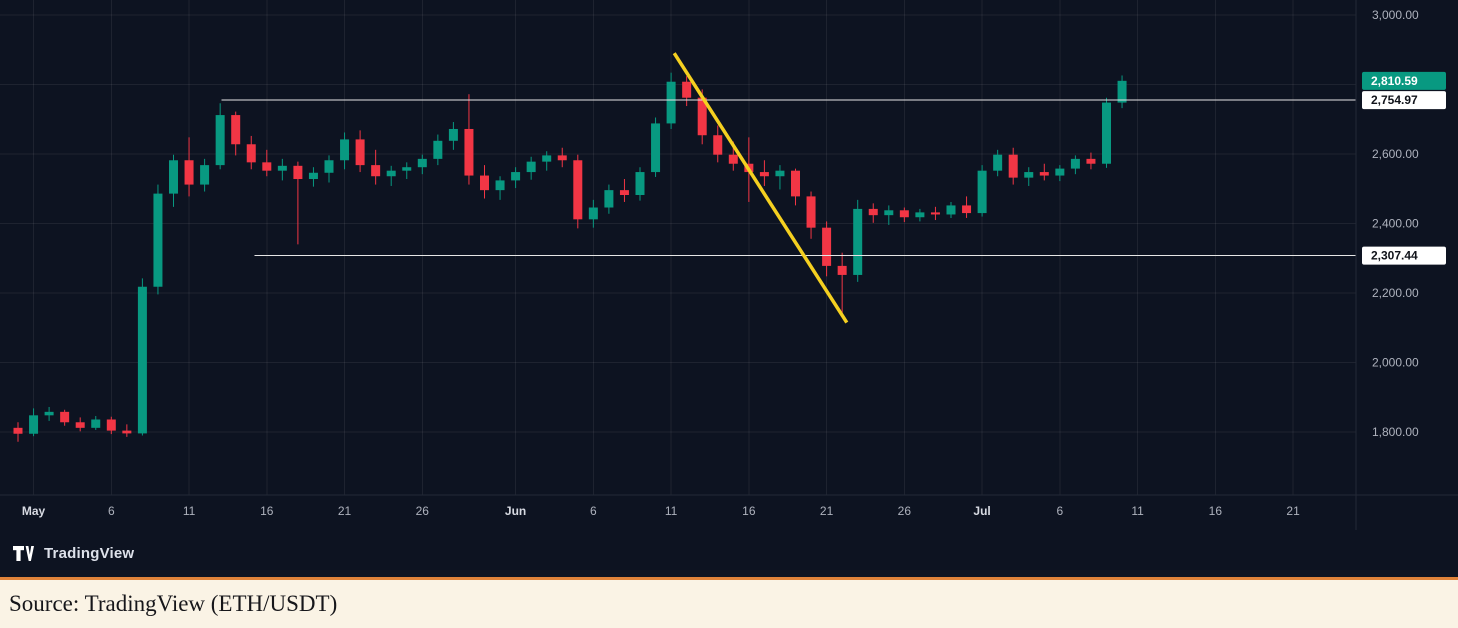  What do you see at coordinates (1395, 432) in the screenshot?
I see `price-axis-label: 1,800.00` at bounding box center [1395, 432].